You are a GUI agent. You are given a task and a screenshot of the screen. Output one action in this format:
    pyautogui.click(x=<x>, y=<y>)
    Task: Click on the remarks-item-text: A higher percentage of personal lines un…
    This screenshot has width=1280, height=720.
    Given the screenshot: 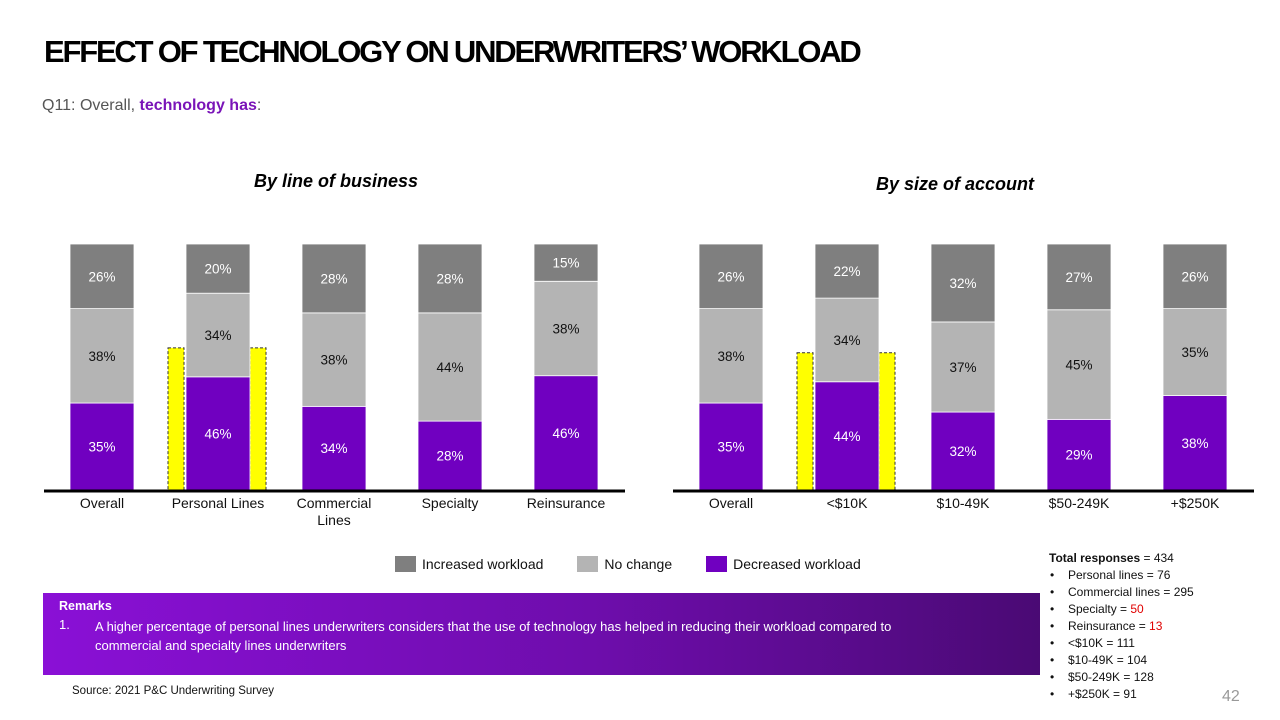 What is the action you would take?
    pyautogui.click(x=493, y=636)
    